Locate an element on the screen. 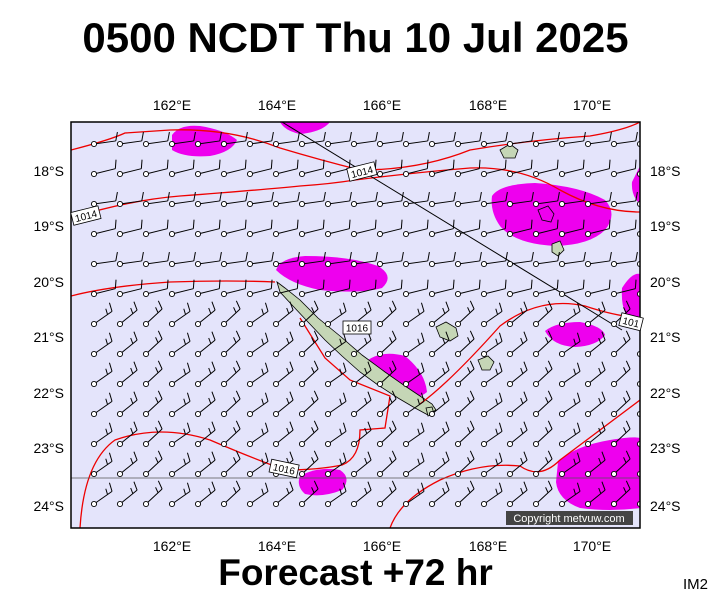 This screenshot has height=600, width=711. loyalty-island-ouvea is located at coordinates (447, 331).